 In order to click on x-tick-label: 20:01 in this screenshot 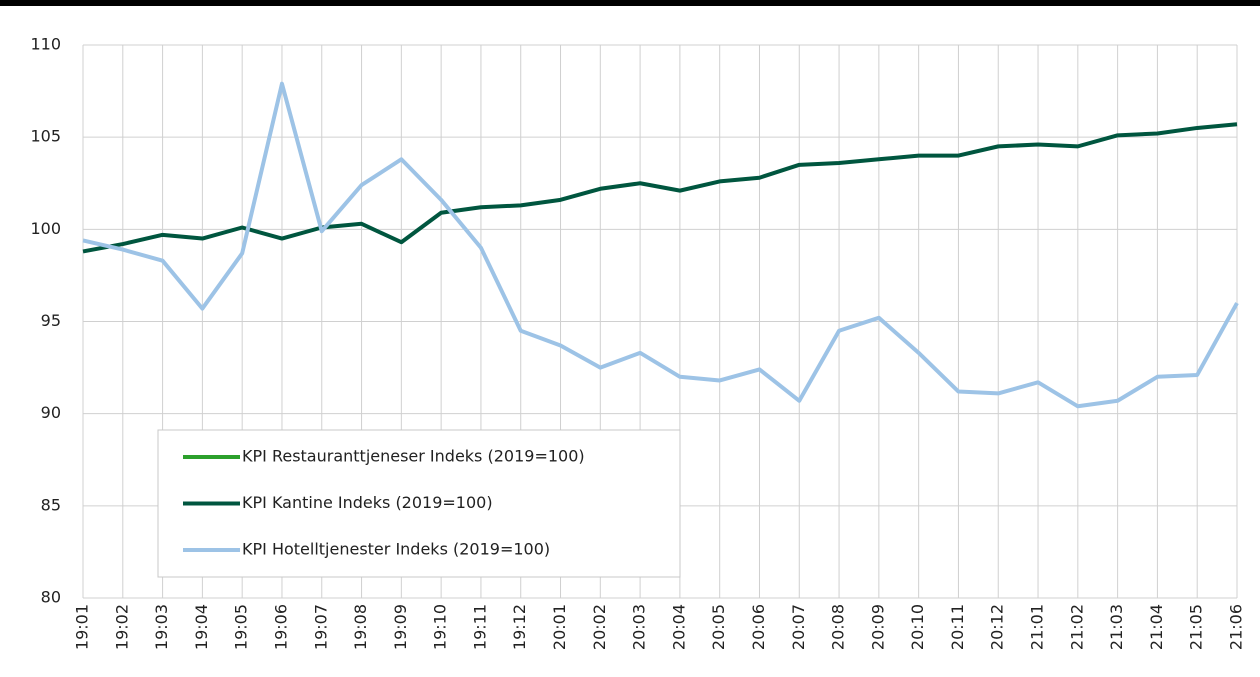, I will do `click(559, 627)`.